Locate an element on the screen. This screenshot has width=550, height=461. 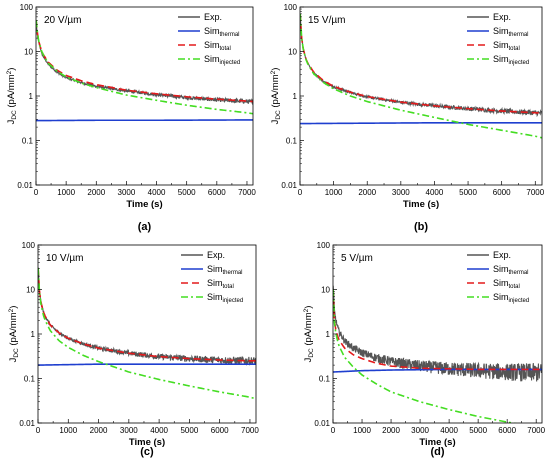
field-label: 15 V/µm is located at coordinates (326, 20).